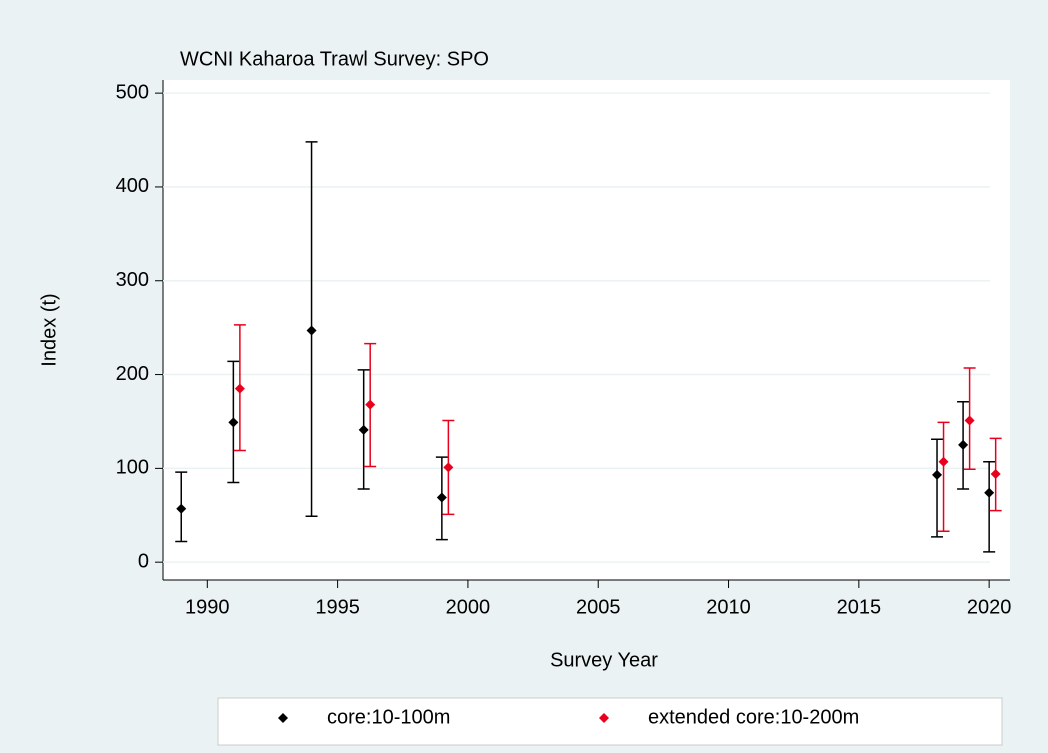 This screenshot has width=1048, height=753. What do you see at coordinates (132, 280) in the screenshot?
I see `y-tick-label: 300` at bounding box center [132, 280].